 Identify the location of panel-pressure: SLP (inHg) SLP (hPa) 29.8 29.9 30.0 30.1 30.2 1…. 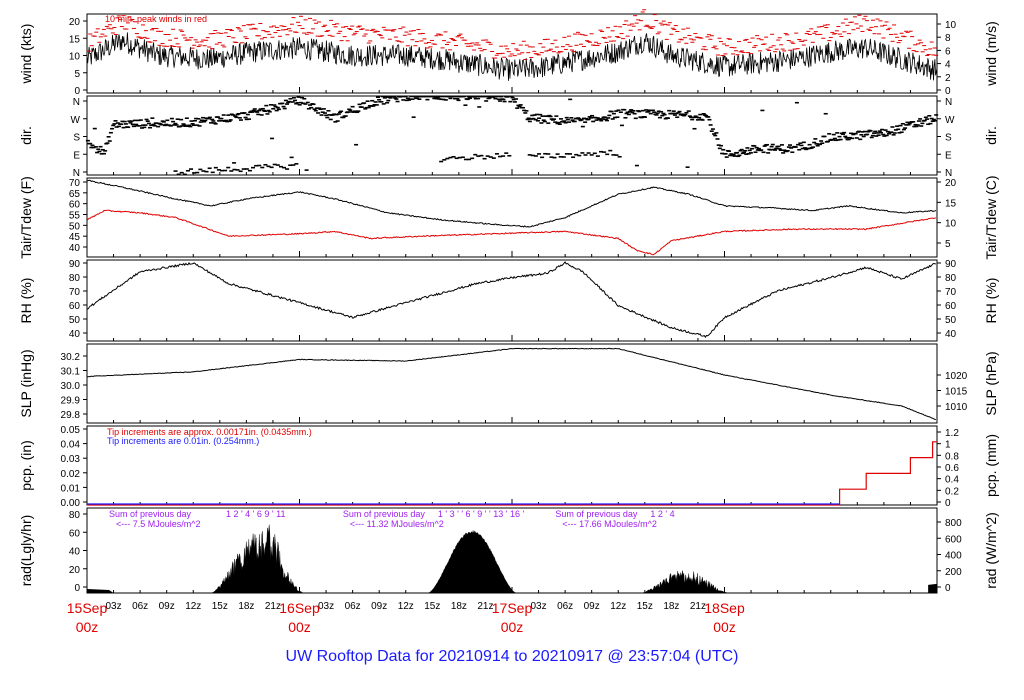
(508, 383).